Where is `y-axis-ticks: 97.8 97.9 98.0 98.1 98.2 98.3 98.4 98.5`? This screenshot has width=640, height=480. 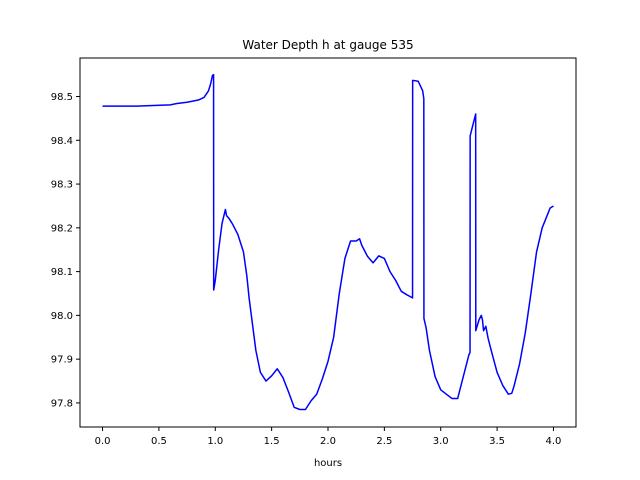 y-axis-ticks: 97.8 97.9 98.0 98.1 98.2 98.3 98.4 98.5 is located at coordinates (65, 250).